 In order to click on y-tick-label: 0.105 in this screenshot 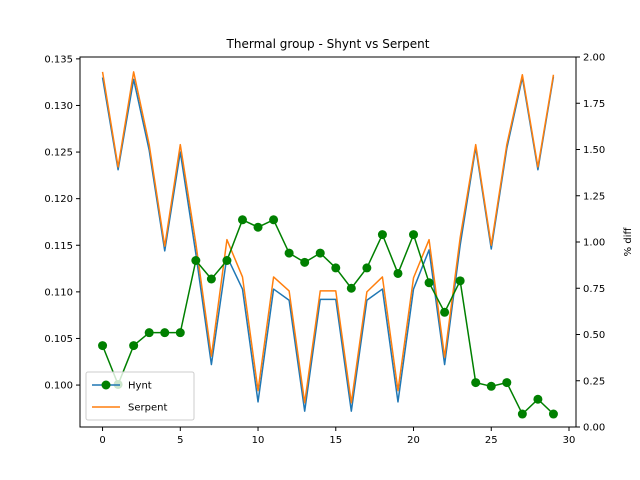, I will do `click(58, 339)`.